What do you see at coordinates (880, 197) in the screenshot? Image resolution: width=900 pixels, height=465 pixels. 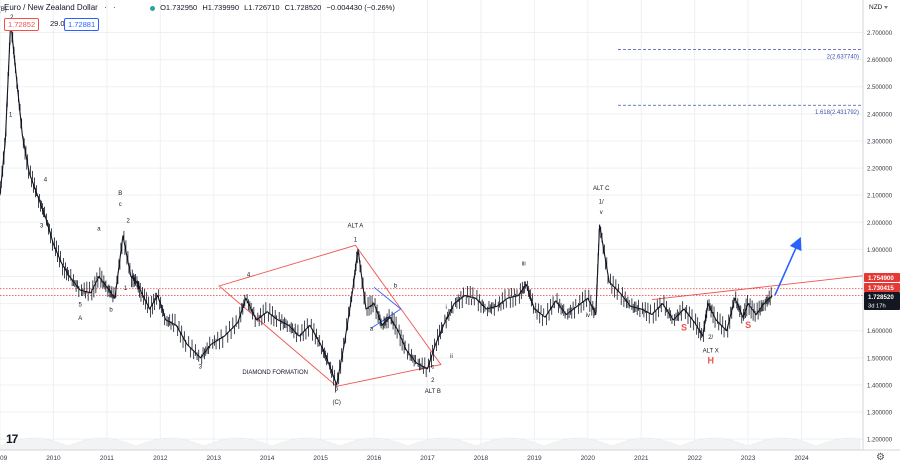 I see `y-tick-label: 2.100000` at bounding box center [880, 197].